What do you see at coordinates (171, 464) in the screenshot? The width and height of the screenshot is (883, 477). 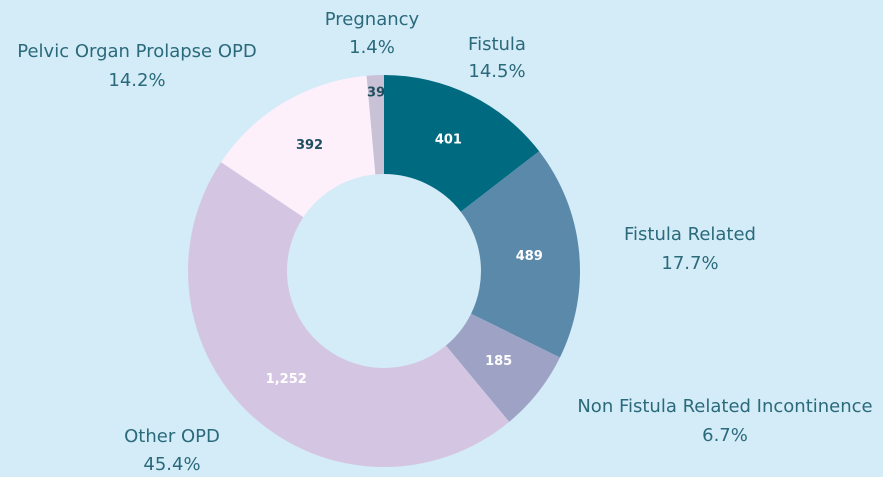 I see `percent-label: 45.4%` at bounding box center [171, 464].